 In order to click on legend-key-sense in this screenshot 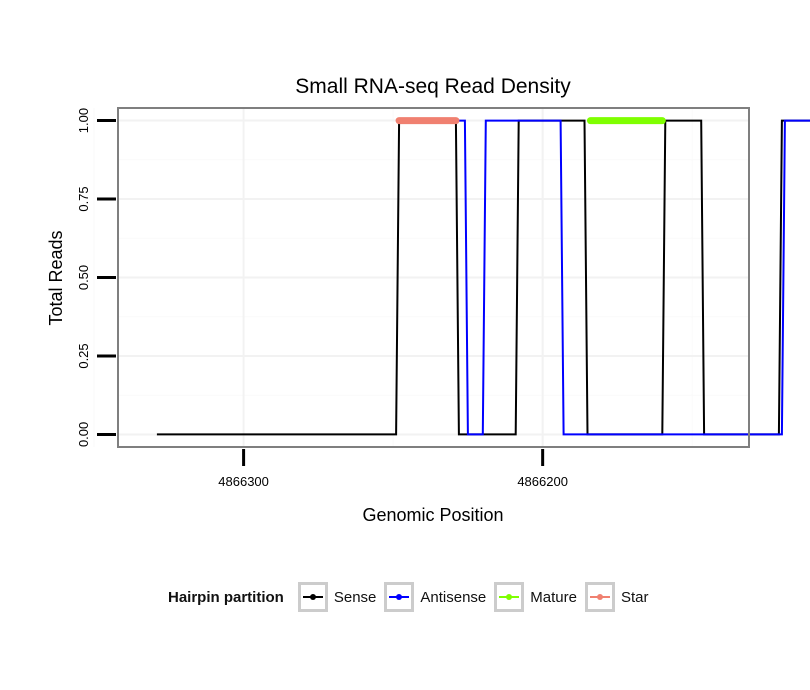, I will do `click(312, 597)`.